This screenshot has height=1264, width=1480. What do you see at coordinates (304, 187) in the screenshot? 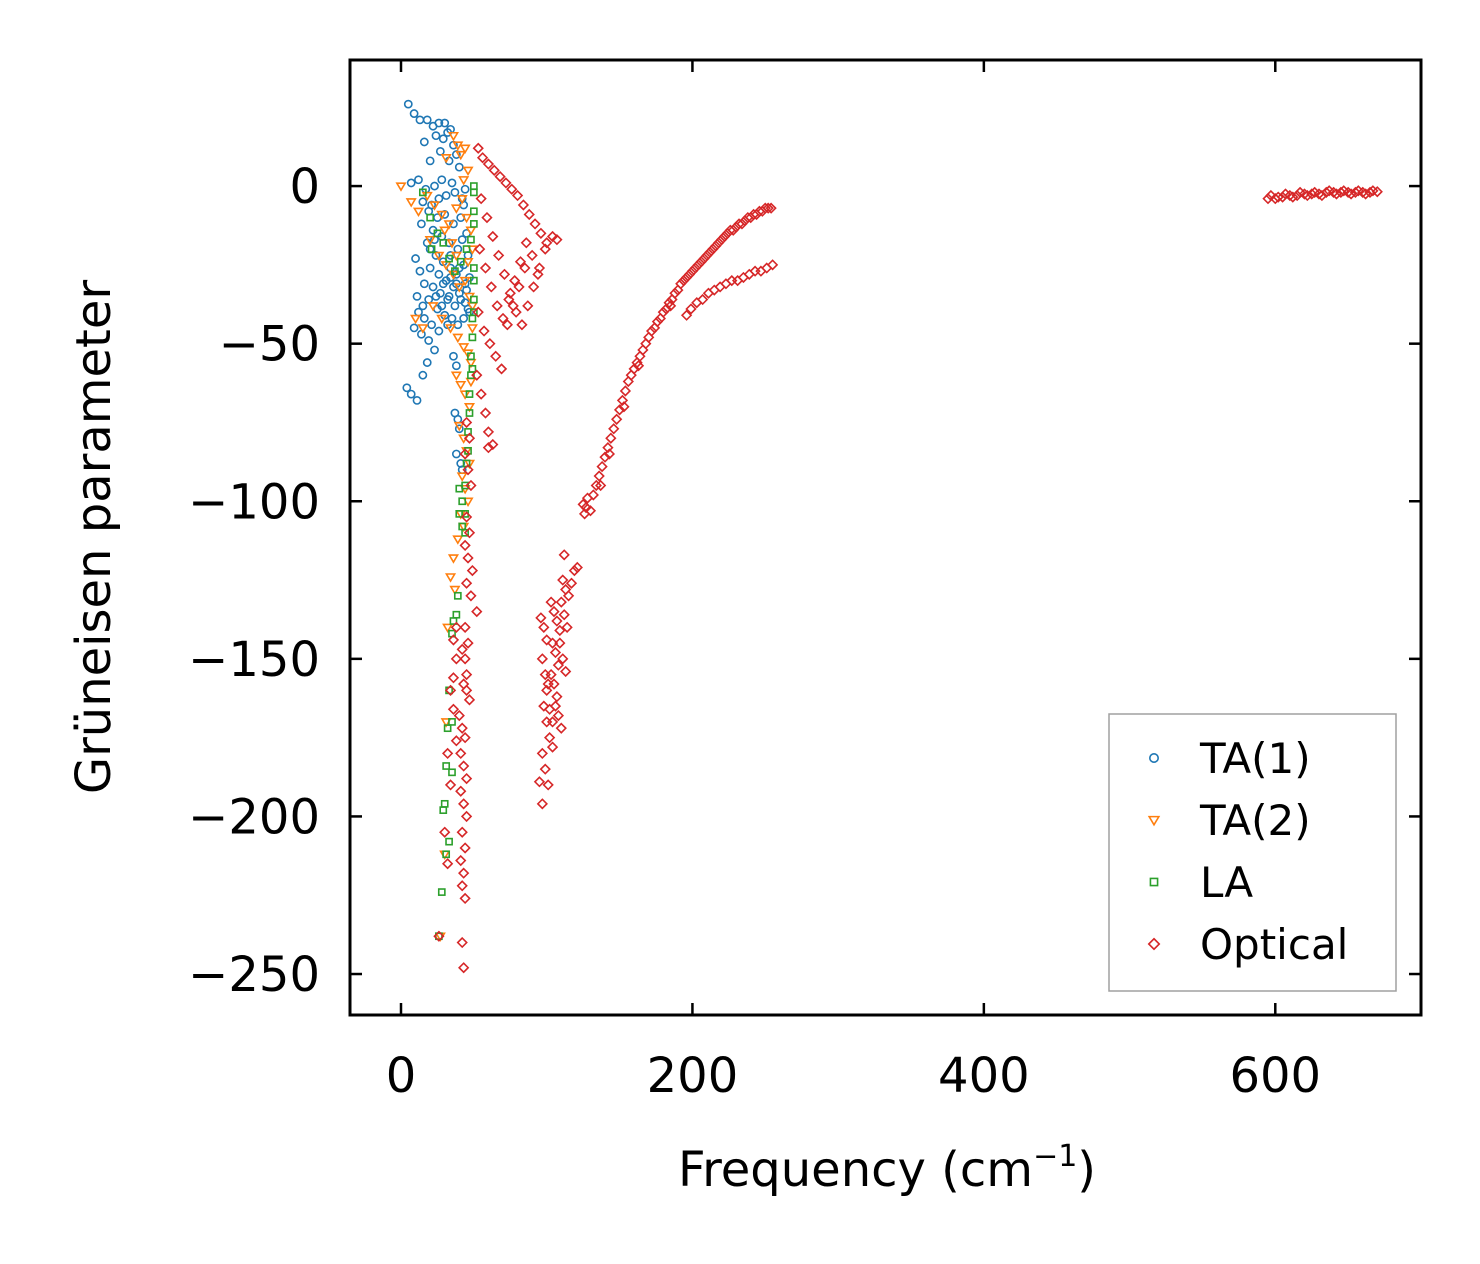
I see `y-tick-label: 0` at bounding box center [304, 187].